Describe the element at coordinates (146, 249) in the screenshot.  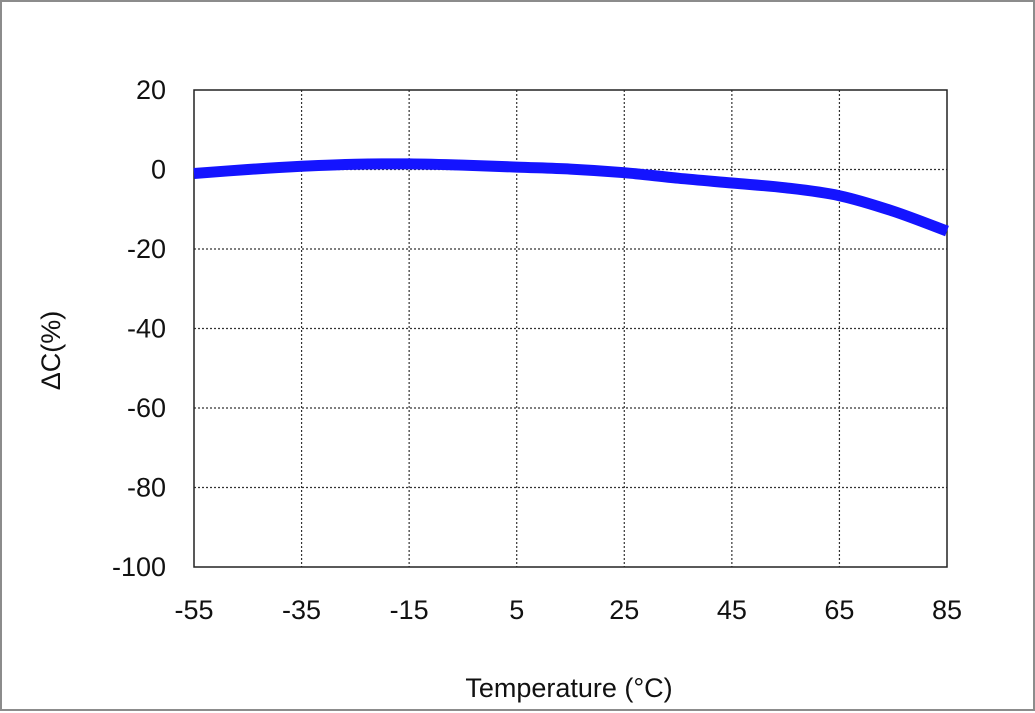
I see `y-tick-label: -20` at that location.